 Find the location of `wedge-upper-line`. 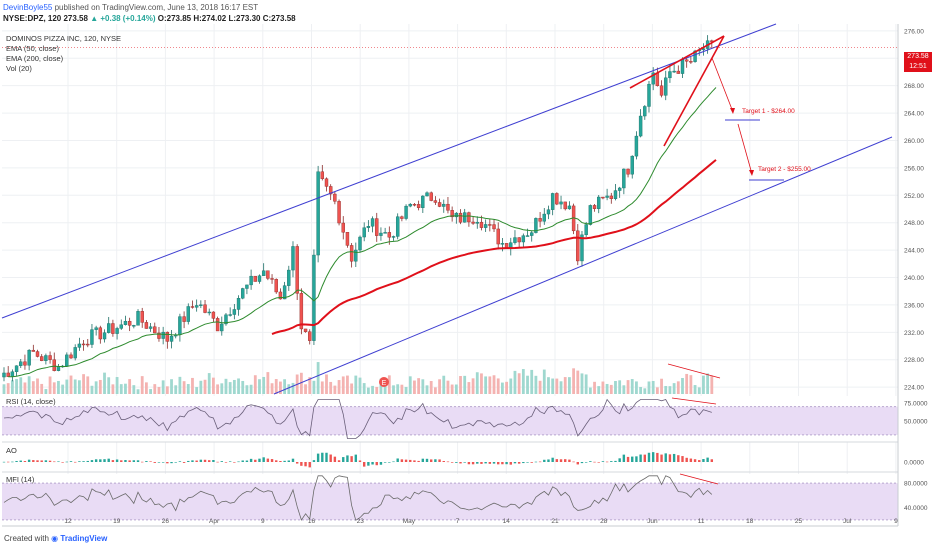

wedge-upper-line is located at coordinates (677, 62).